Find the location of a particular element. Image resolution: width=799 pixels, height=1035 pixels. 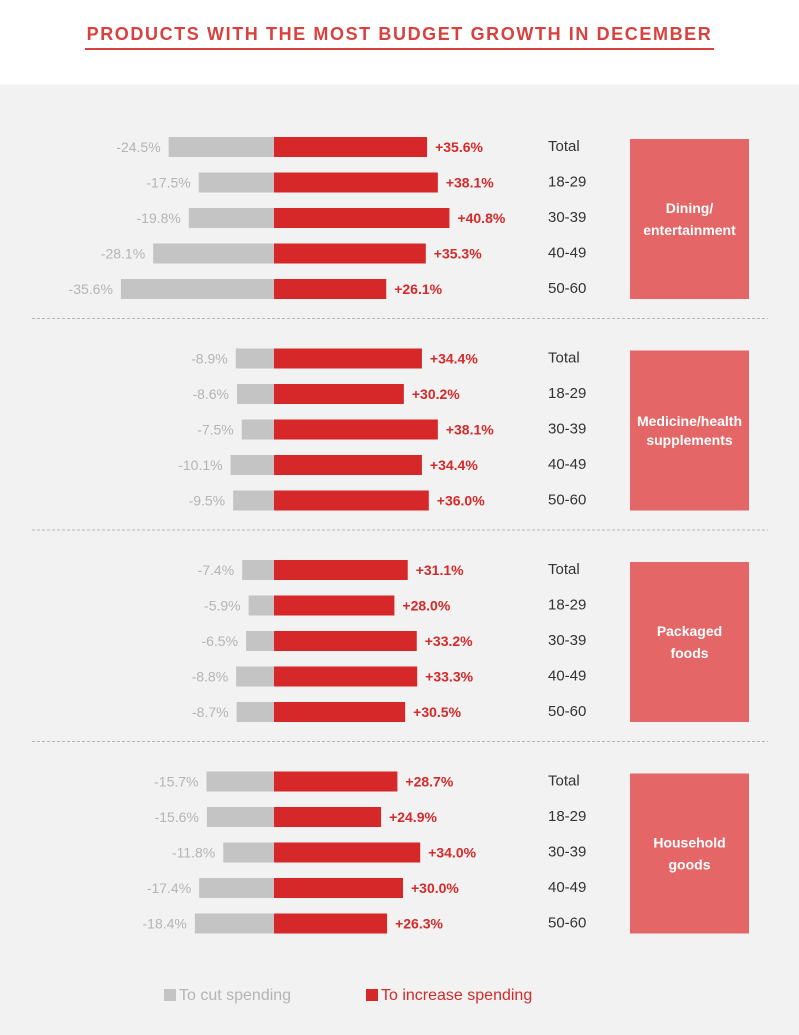

cut-value-label: -19.8% is located at coordinates (159, 218).